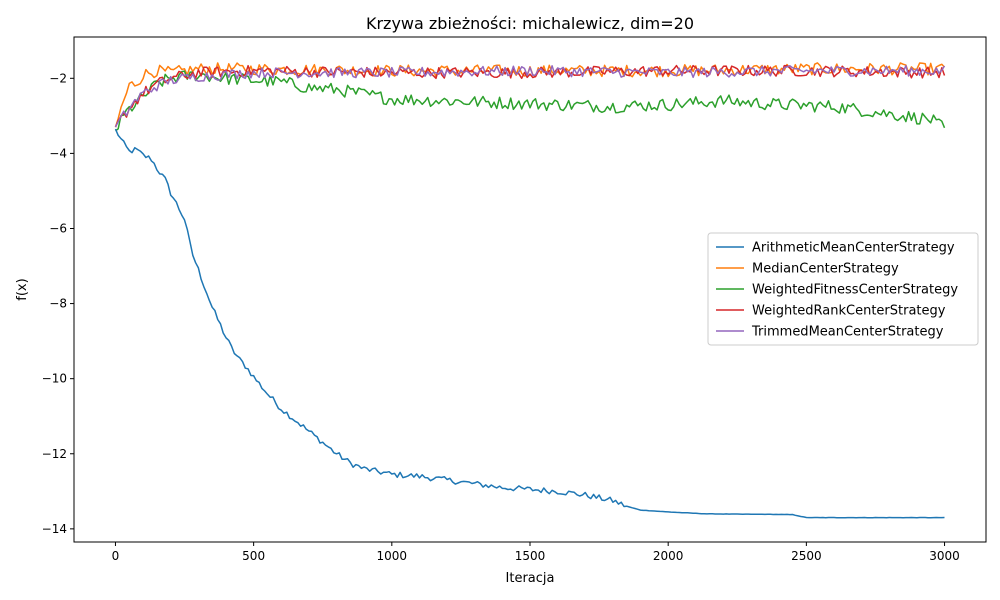 The image size is (1000, 600). What do you see at coordinates (22, 289) in the screenshot?
I see `y-axis-label: f(x)` at bounding box center [22, 289].